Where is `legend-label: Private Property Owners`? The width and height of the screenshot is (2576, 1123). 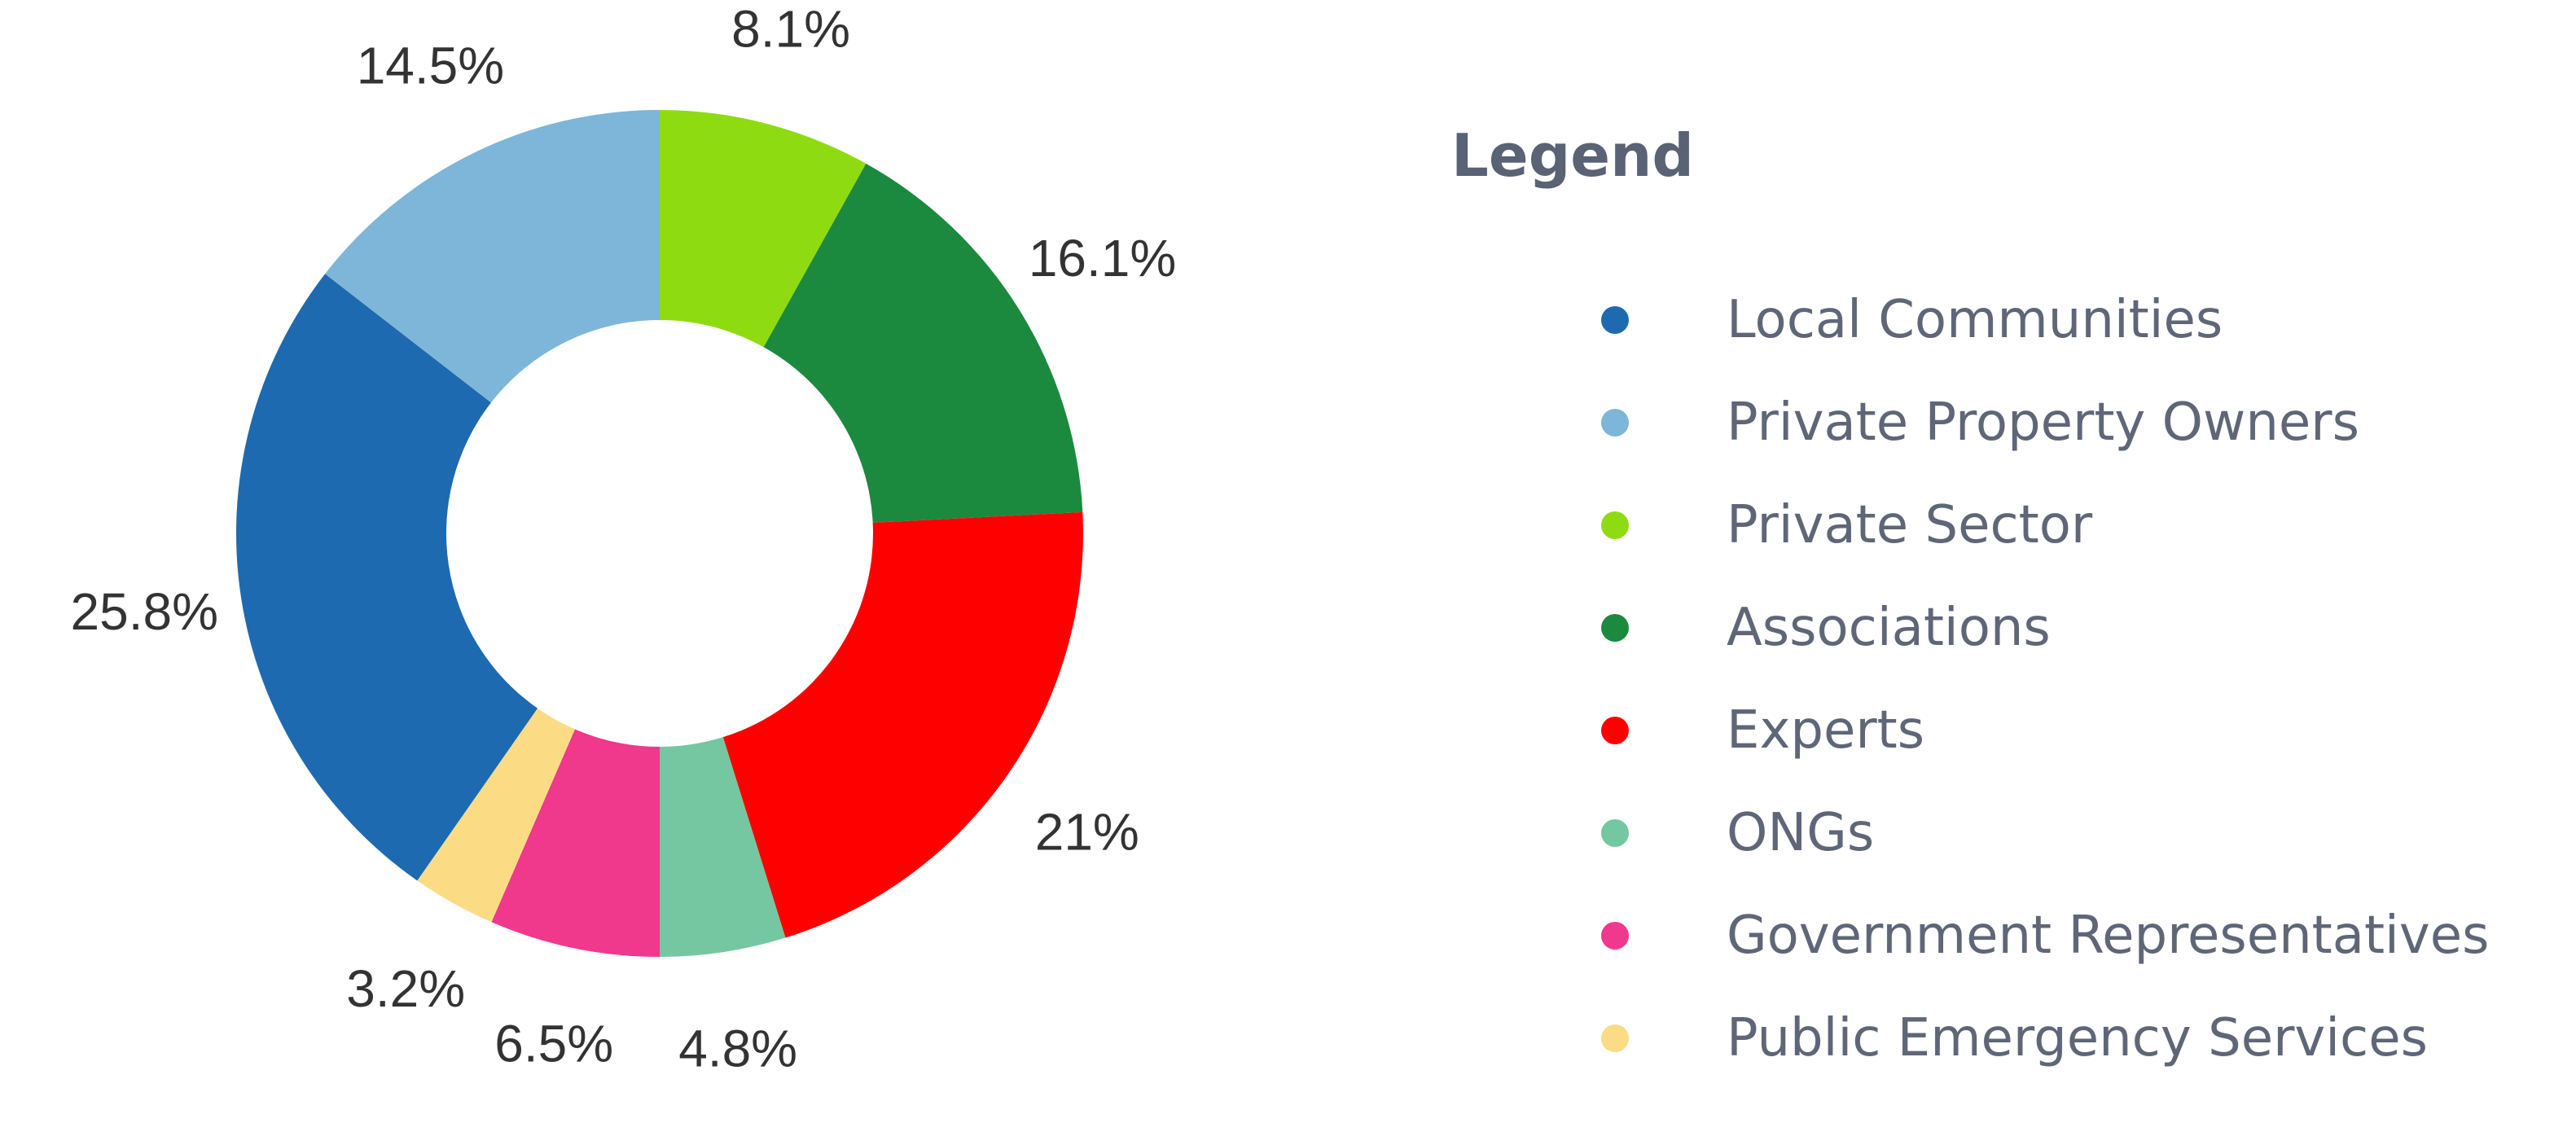
legend-label: Private Property Owners is located at coordinates (2043, 423).